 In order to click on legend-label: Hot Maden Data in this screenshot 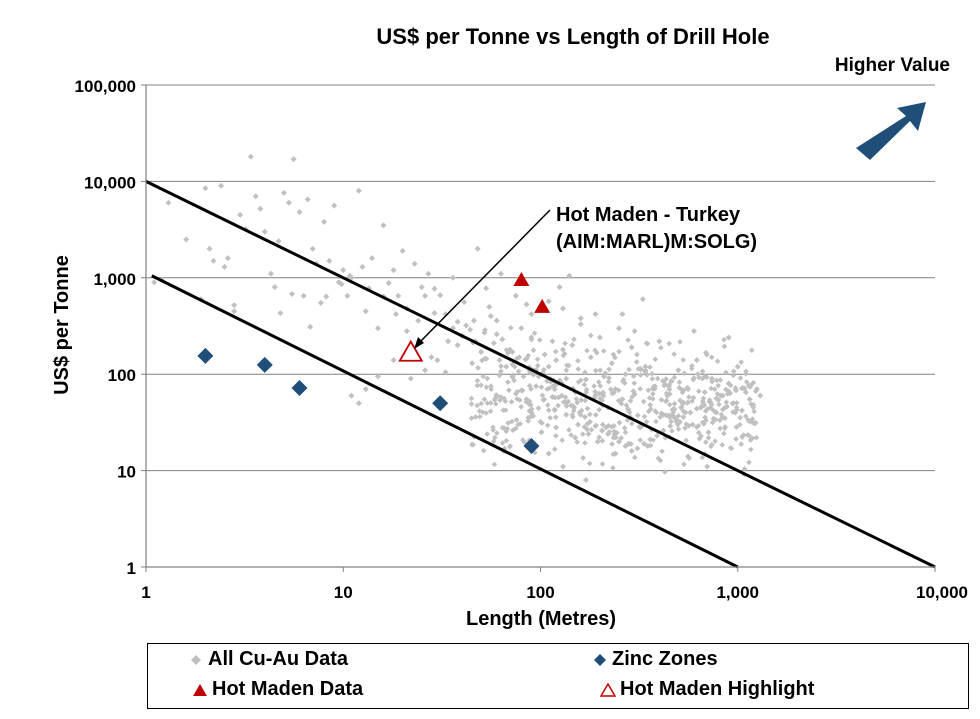, I will do `click(288, 689)`.